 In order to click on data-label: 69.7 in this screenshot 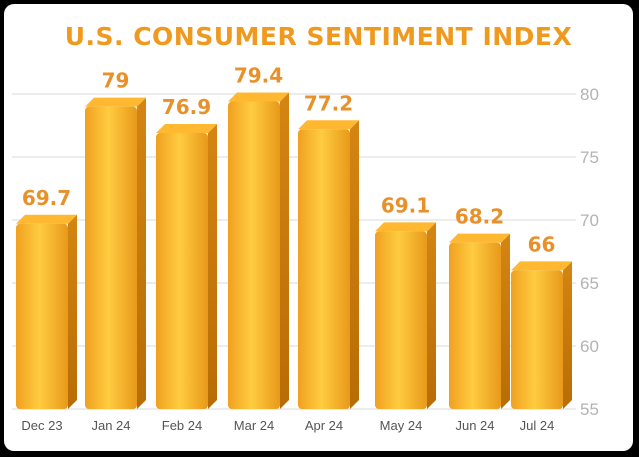, I will do `click(46, 198)`.